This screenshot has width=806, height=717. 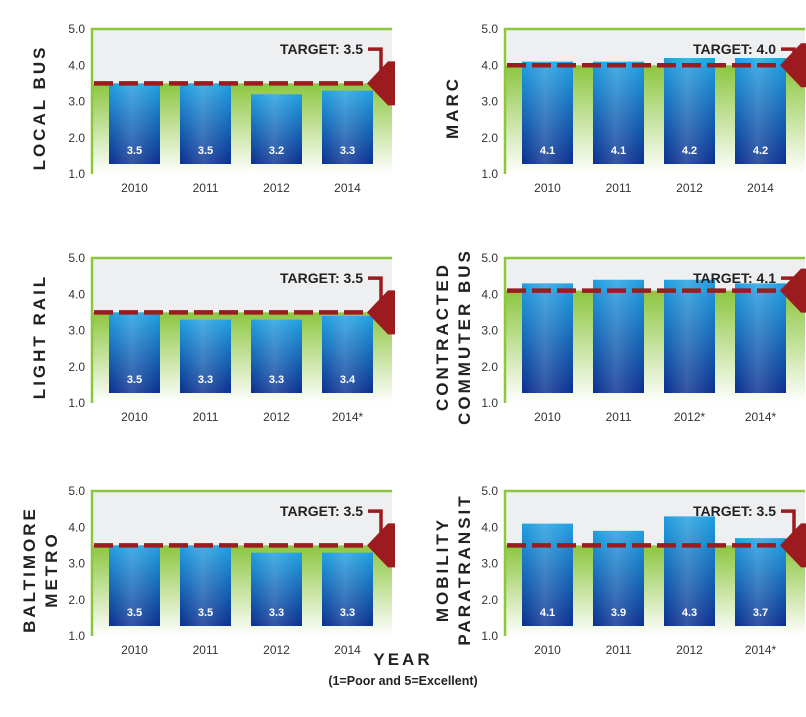 I want to click on x-axis-title: YEAR, so click(x=403, y=659).